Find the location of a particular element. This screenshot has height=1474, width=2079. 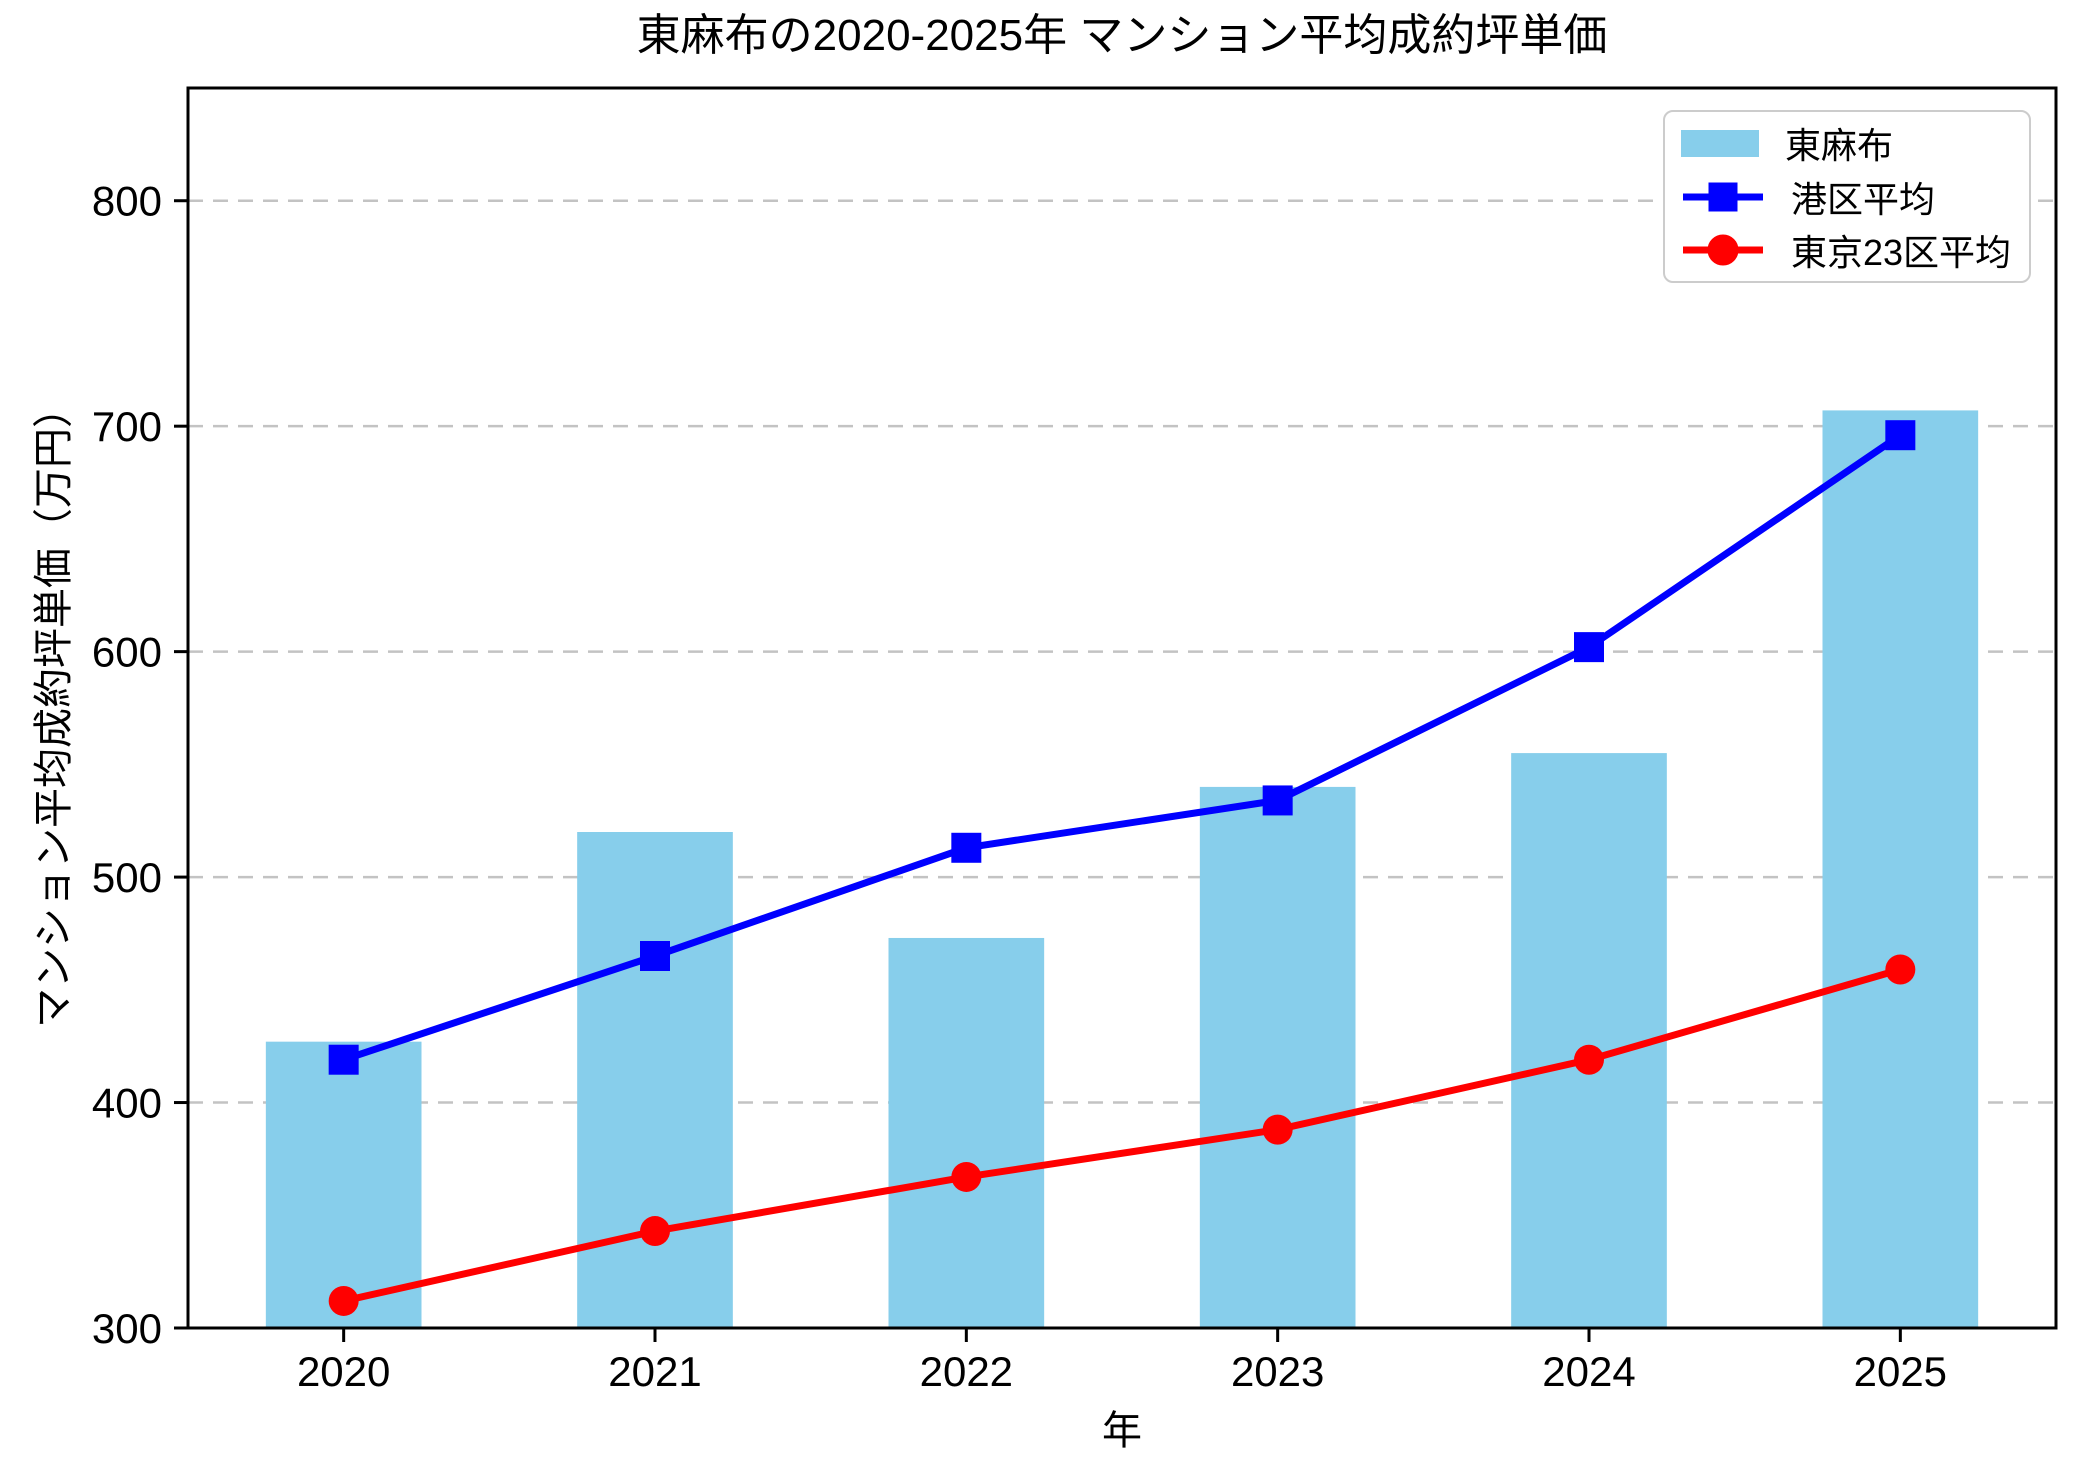

legend-label: 港区平均 is located at coordinates (1863, 199).